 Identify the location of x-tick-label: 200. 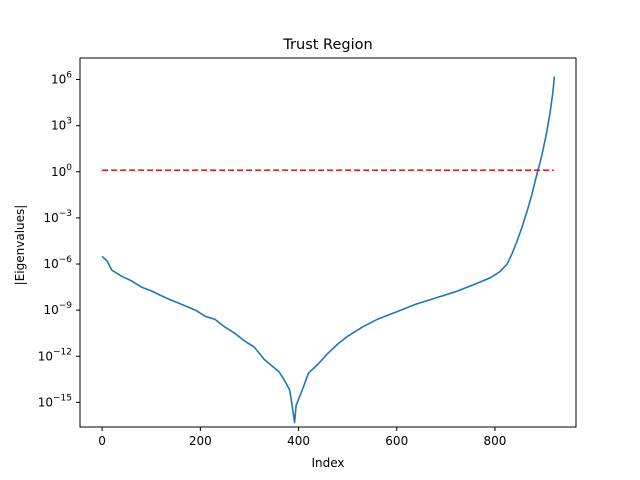
(200, 441).